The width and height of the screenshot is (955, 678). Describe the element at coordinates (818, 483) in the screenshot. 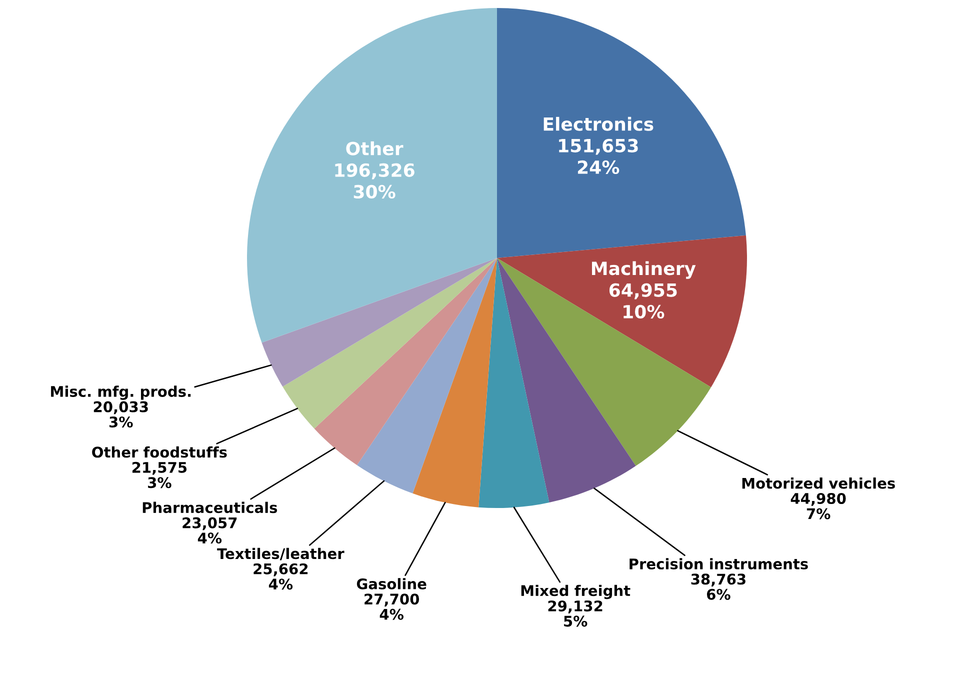

I see `slice-label: Motorized vehicles` at that location.